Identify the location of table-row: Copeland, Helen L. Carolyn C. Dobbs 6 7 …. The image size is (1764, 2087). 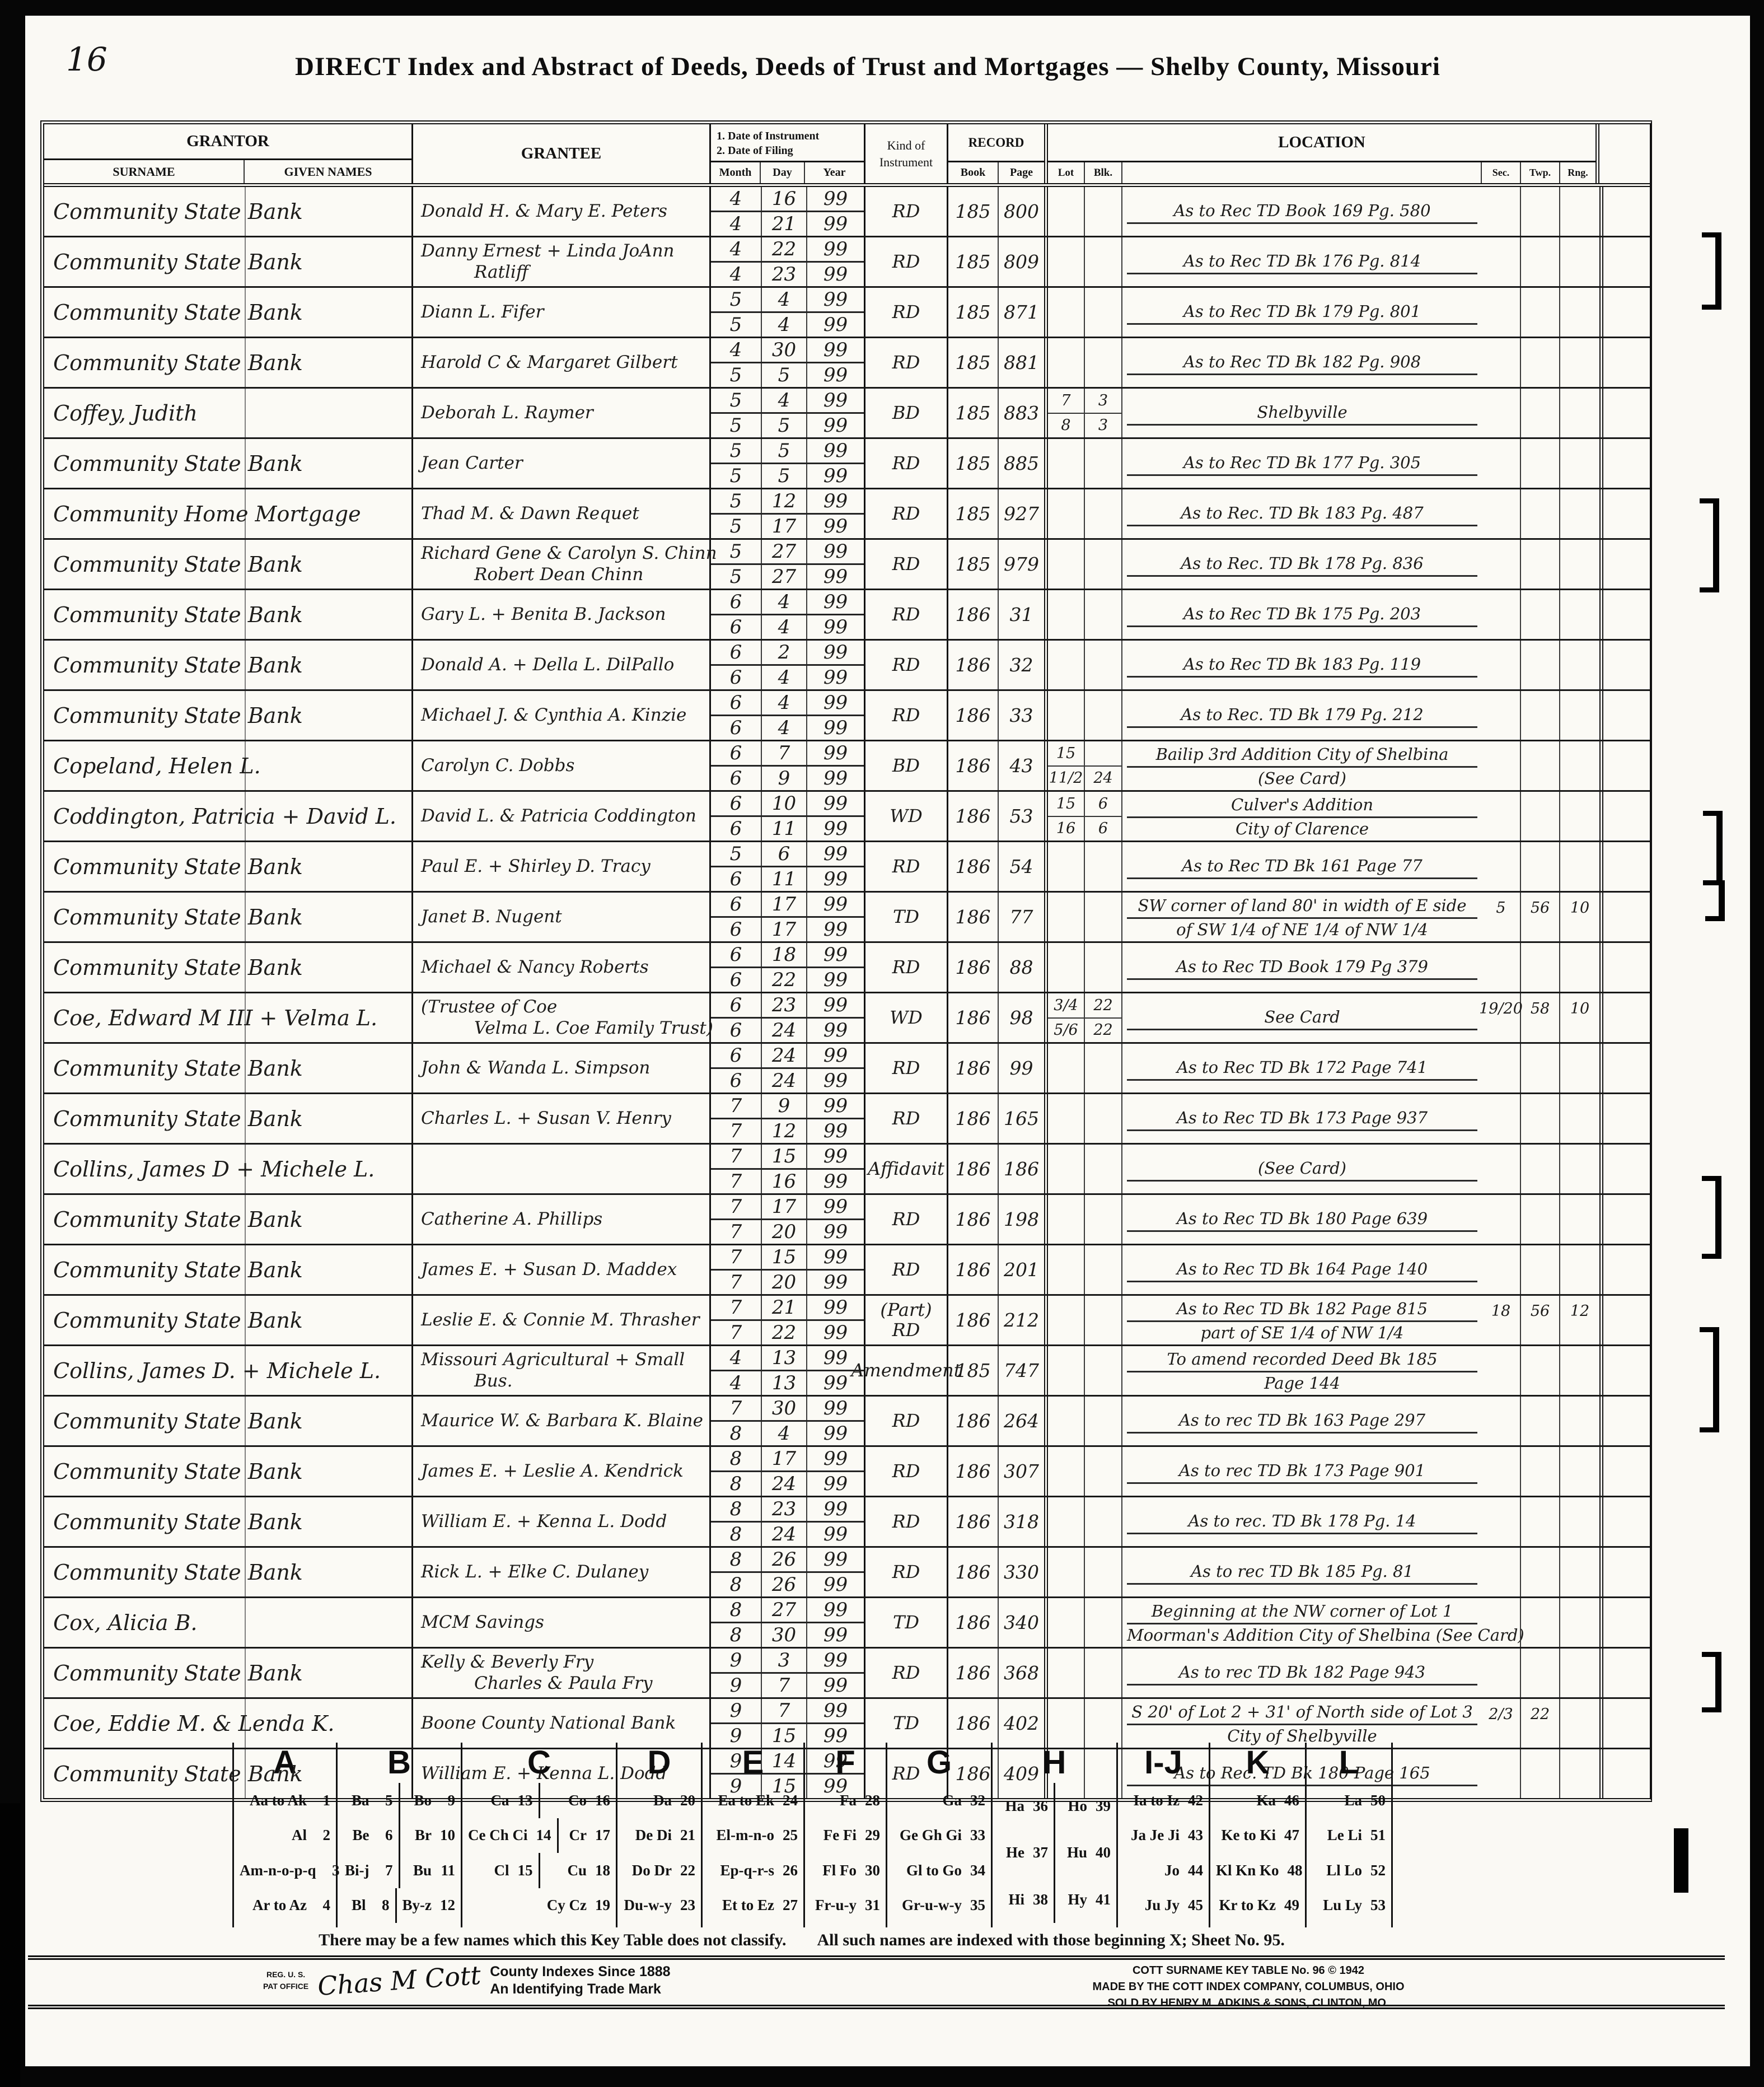
(847, 766).